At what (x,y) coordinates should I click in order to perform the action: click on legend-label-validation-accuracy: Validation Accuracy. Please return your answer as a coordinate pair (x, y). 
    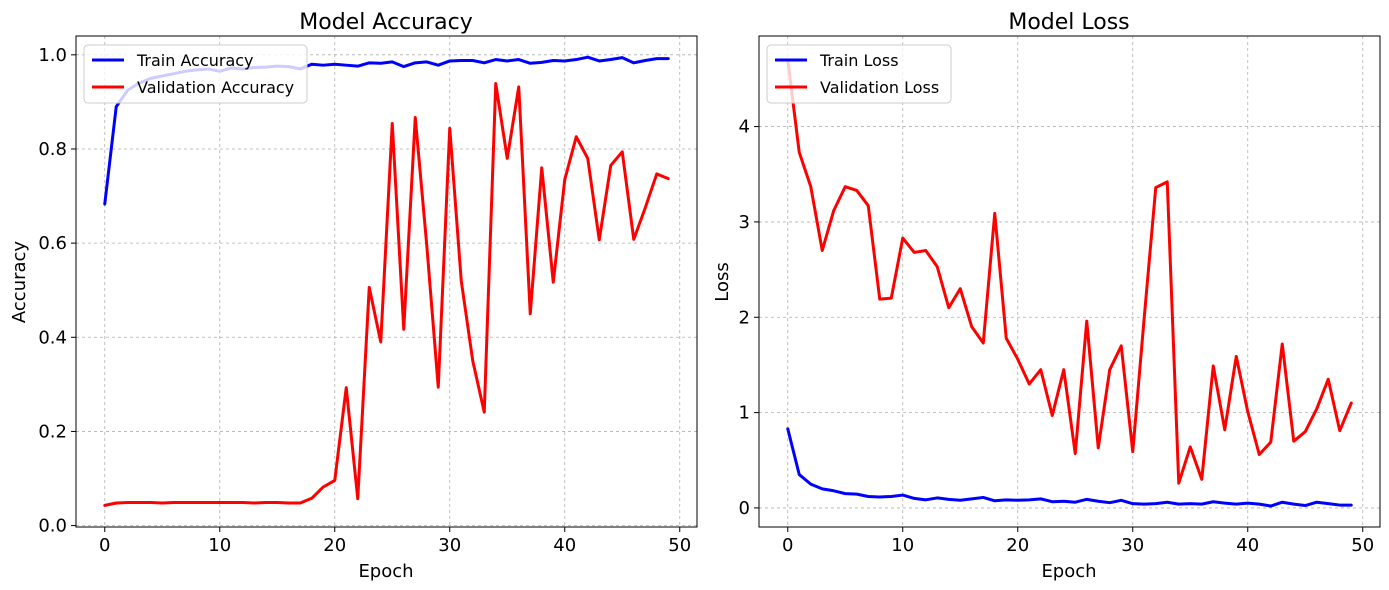
    Looking at the image, I should click on (215, 87).